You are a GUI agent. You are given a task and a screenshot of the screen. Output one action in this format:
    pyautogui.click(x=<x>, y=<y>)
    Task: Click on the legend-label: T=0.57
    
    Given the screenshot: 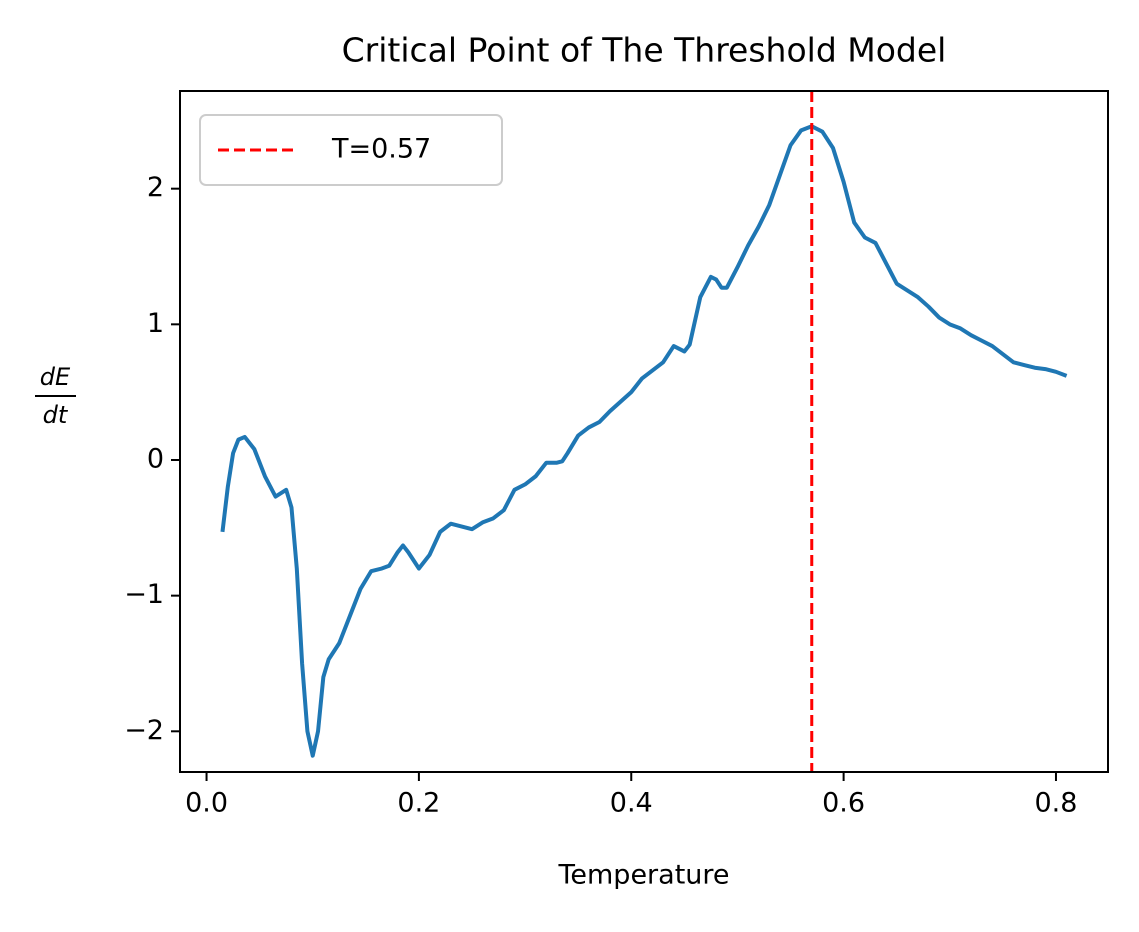 What is the action you would take?
    pyautogui.click(x=381, y=149)
    